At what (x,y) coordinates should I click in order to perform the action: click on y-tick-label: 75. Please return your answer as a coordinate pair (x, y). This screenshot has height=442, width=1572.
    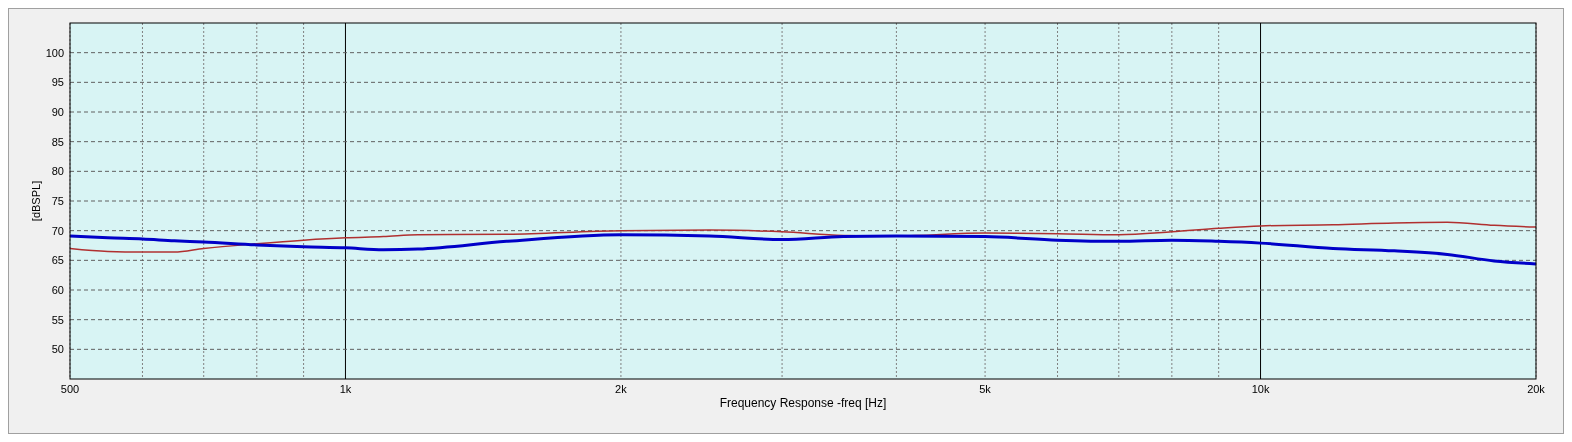
    Looking at the image, I should click on (57, 201).